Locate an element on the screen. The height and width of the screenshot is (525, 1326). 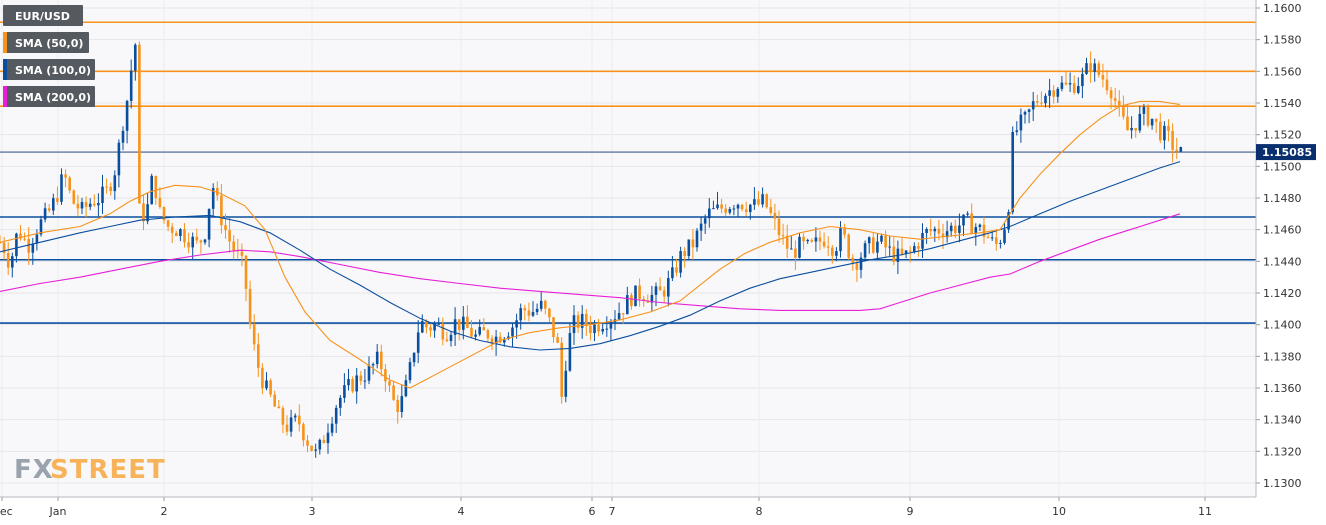
legend-label: EUR/USD is located at coordinates (42, 16).